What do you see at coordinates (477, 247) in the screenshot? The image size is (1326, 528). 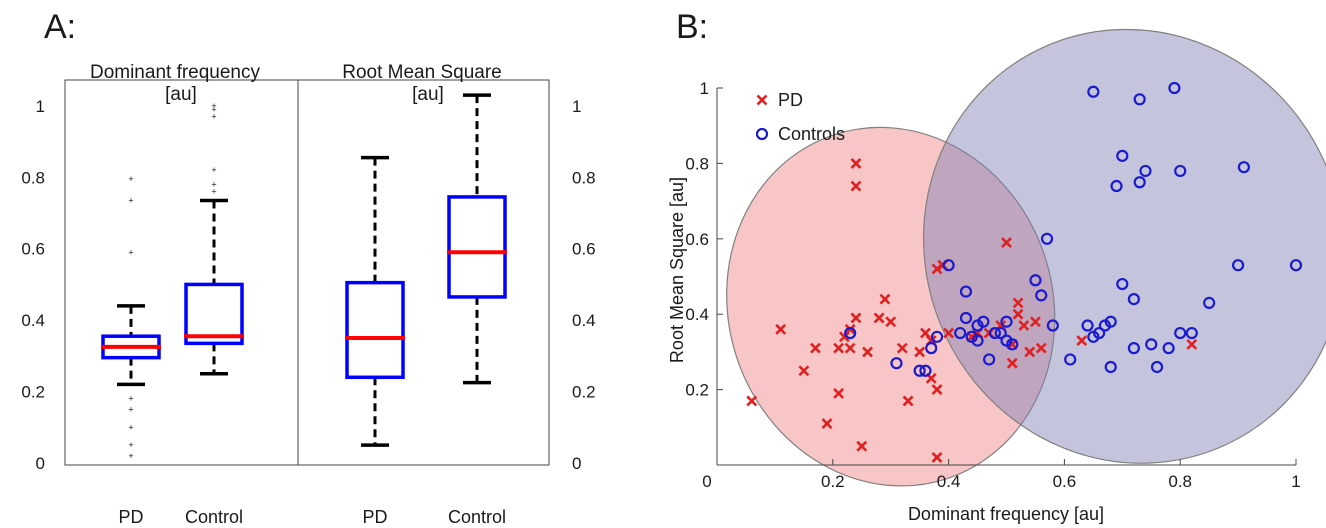 I see `rms-box` at bounding box center [477, 247].